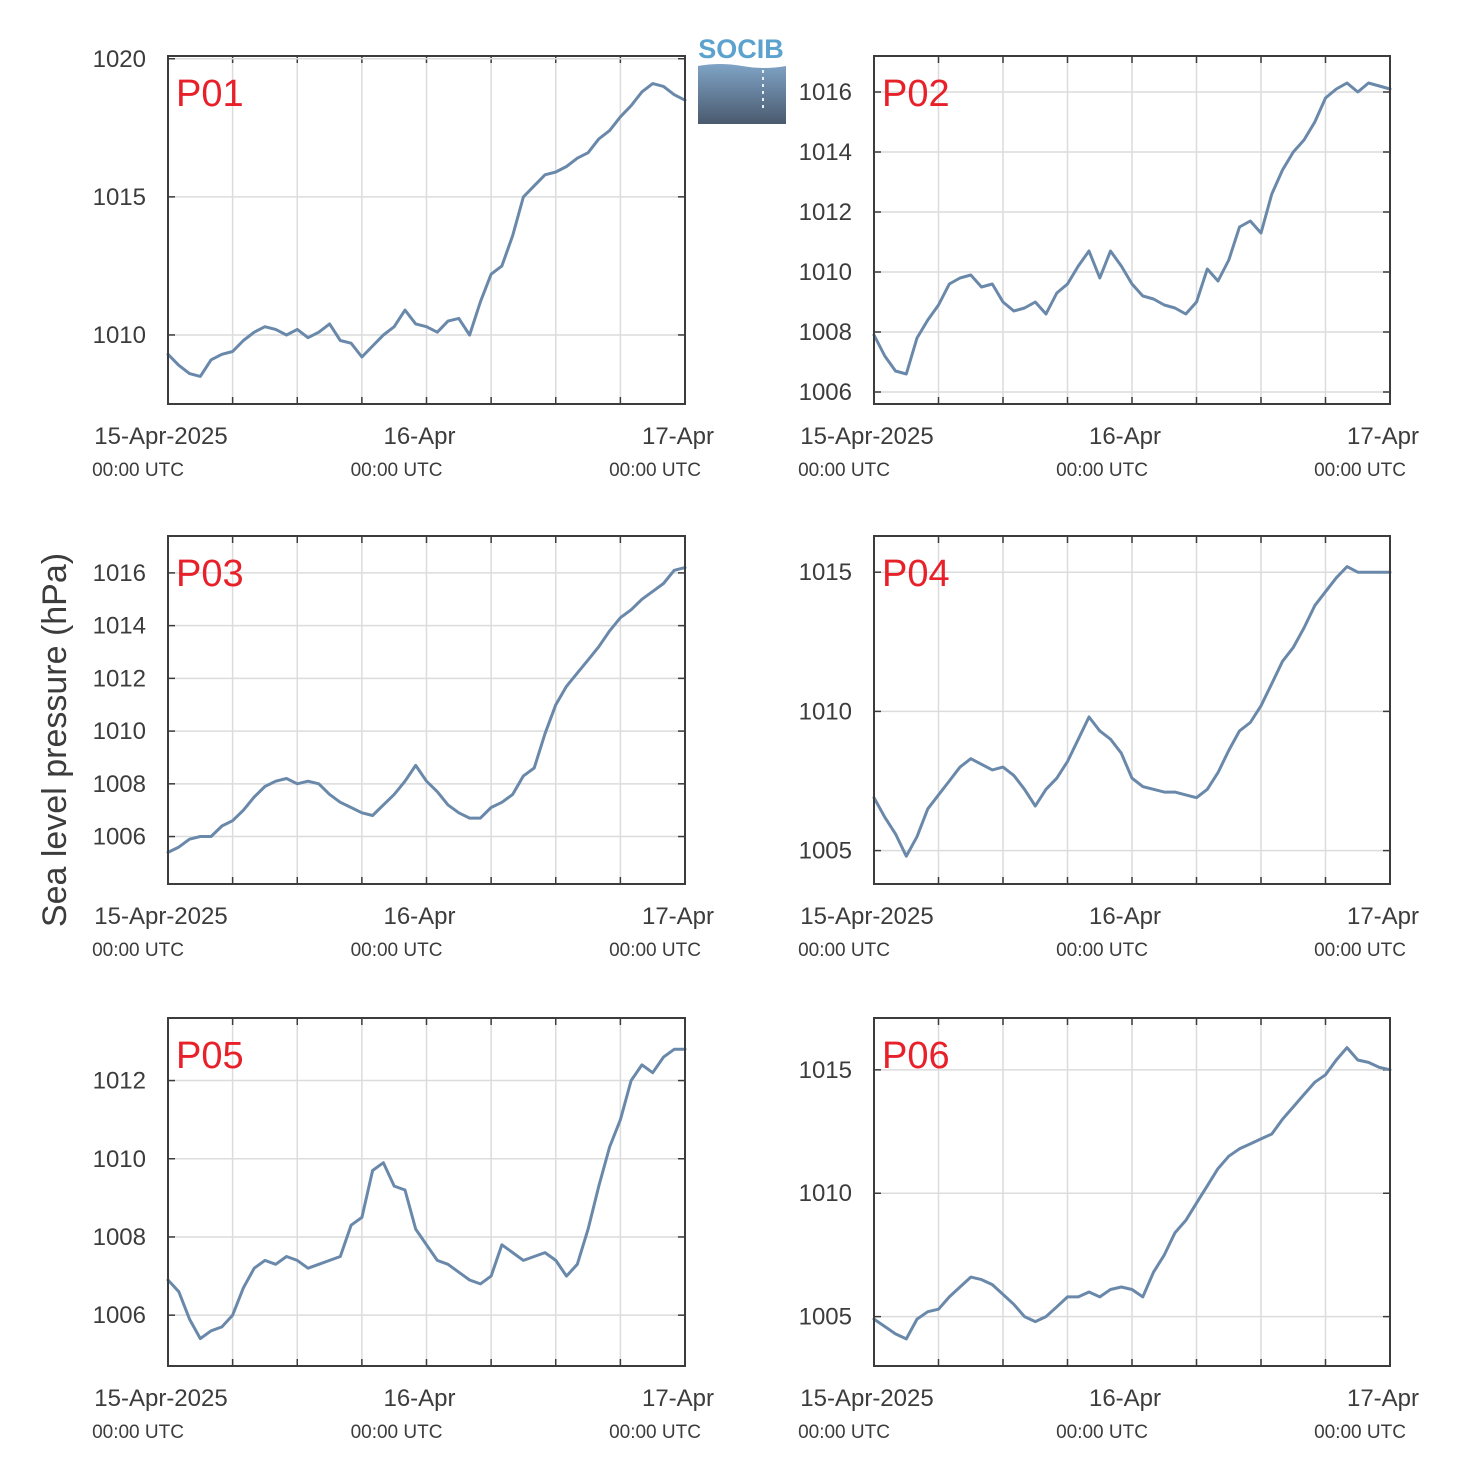 The height and width of the screenshot is (1474, 1462). Describe the element at coordinates (210, 94) in the screenshot. I see `panel-label-p01: P01` at that location.